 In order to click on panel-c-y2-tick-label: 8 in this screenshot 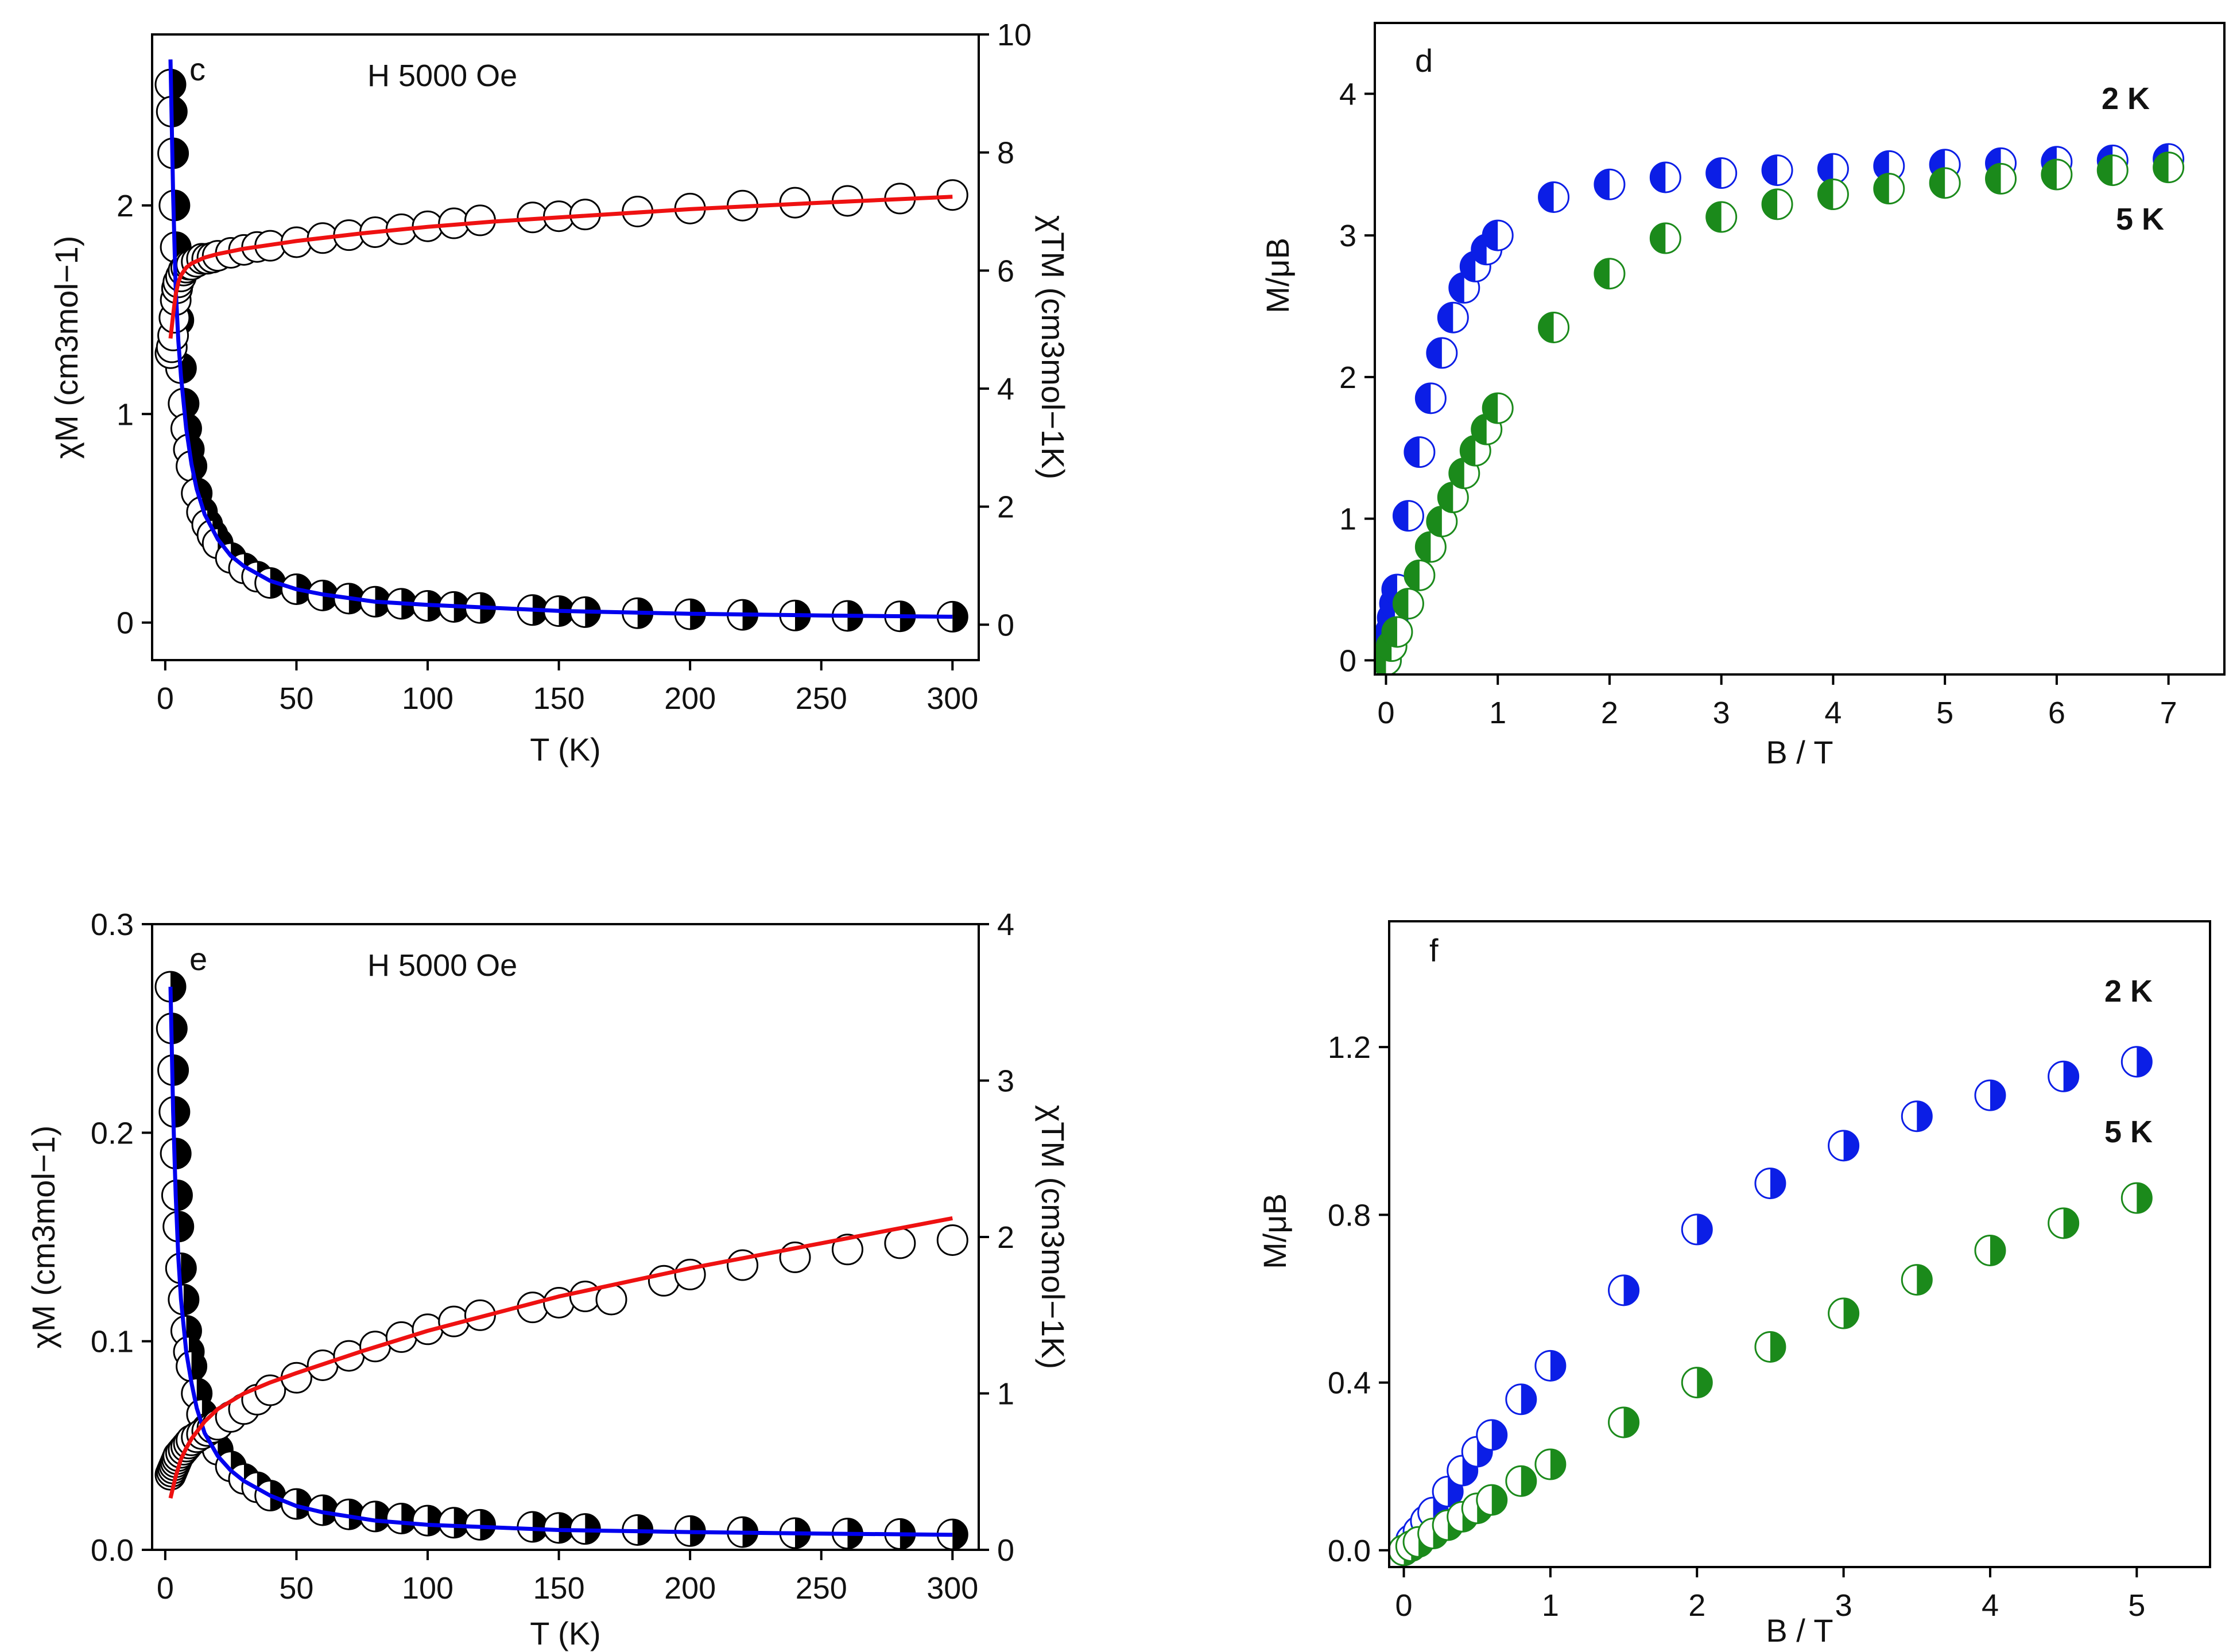, I will do `click(1005, 153)`.